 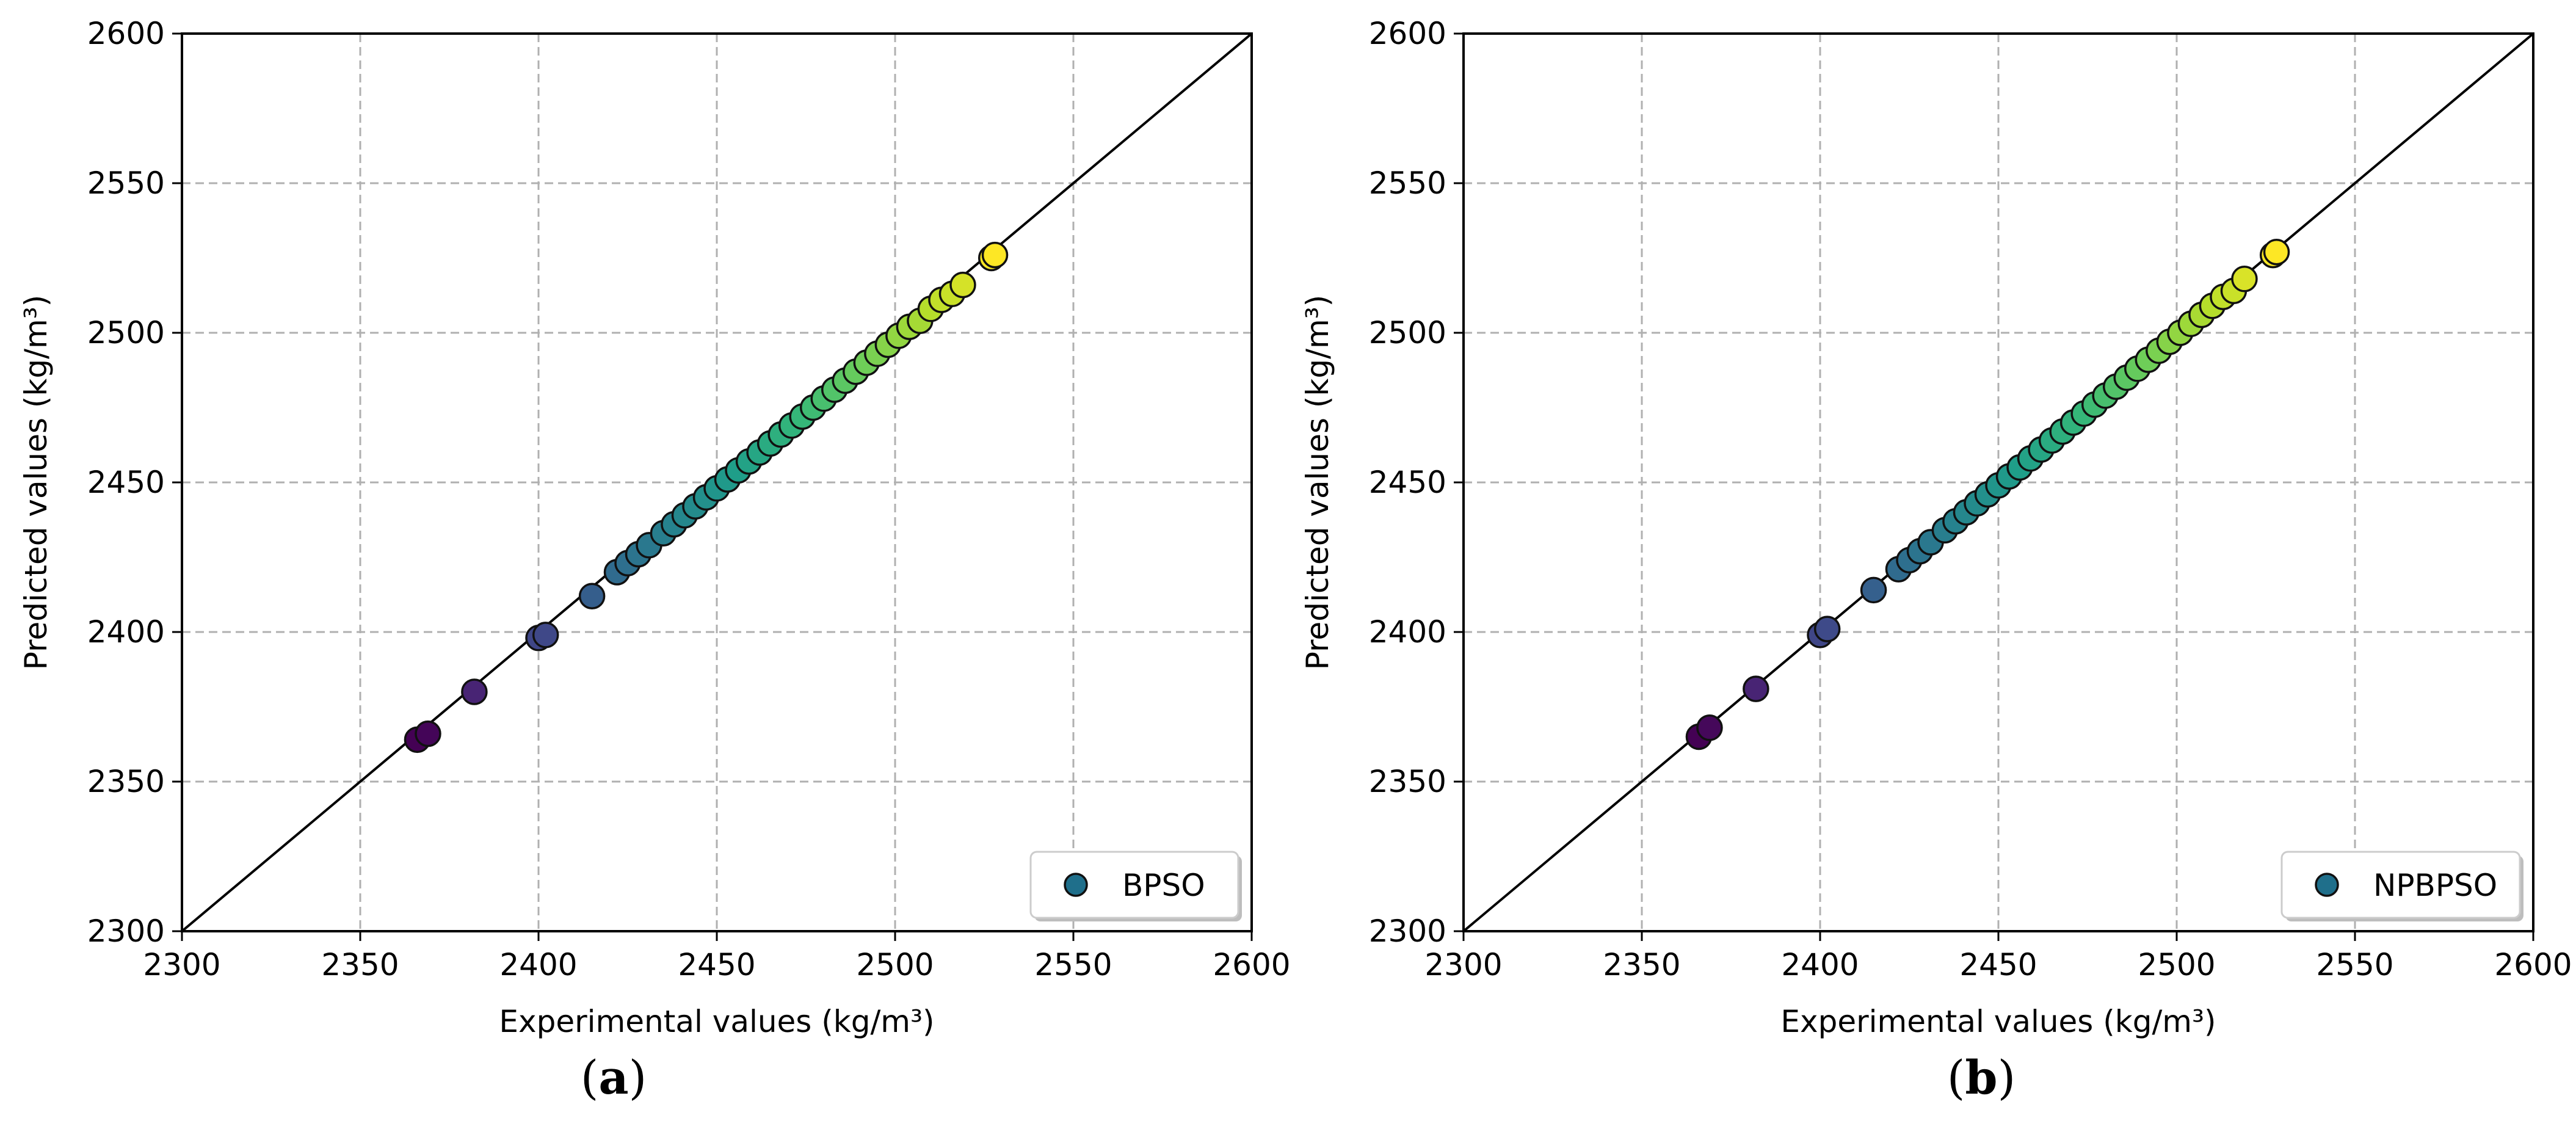 I want to click on panel-b-ytick-label-6: 2600, so click(x=1407, y=33).